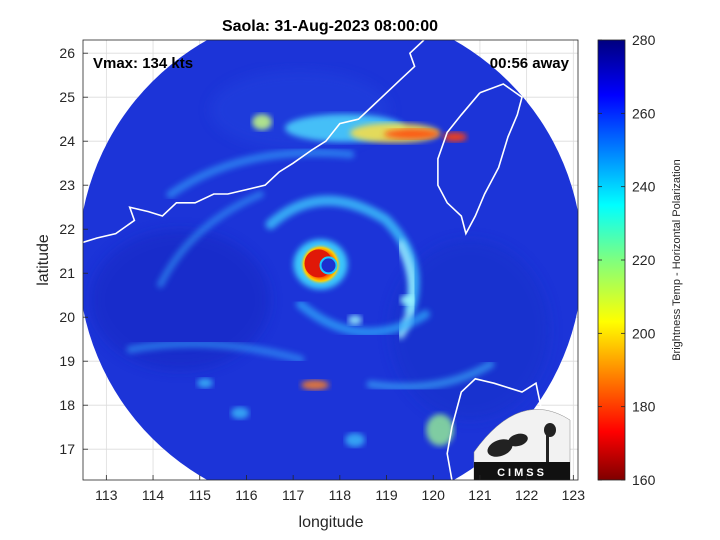 This screenshot has width=720, height=540. Describe the element at coordinates (67, 317) in the screenshot. I see `y-tick-label: 20` at that location.